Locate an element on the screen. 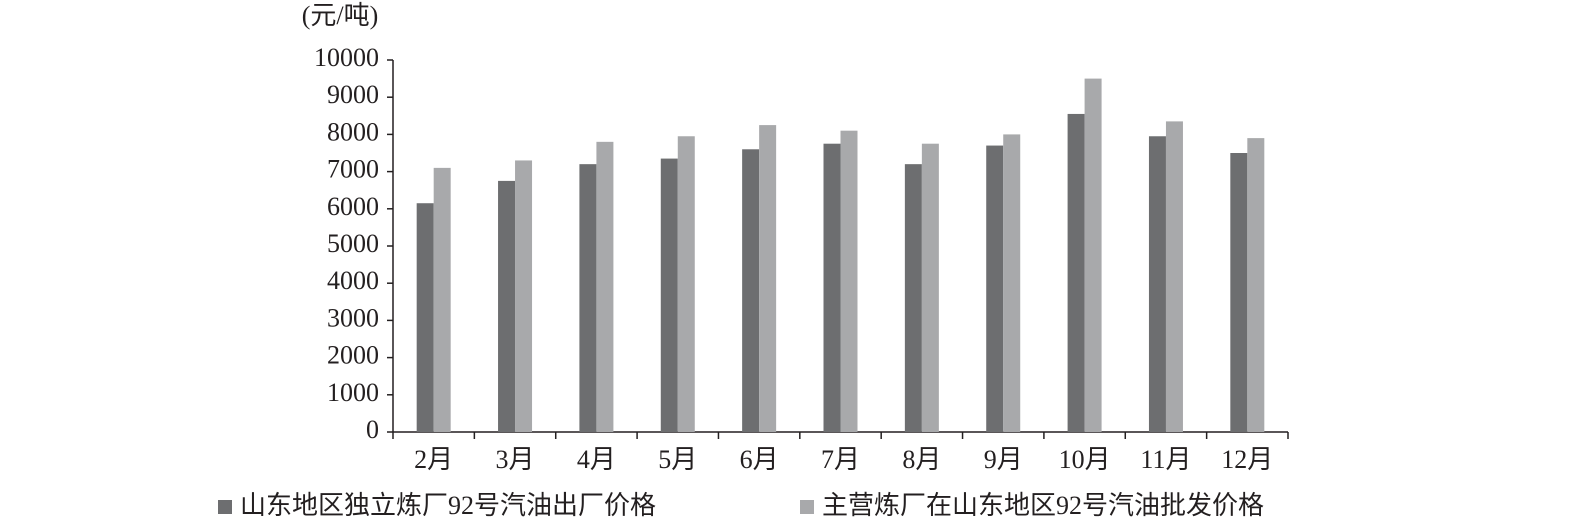 The image size is (1595, 532). y-tick-label: 6000 is located at coordinates (353, 206).